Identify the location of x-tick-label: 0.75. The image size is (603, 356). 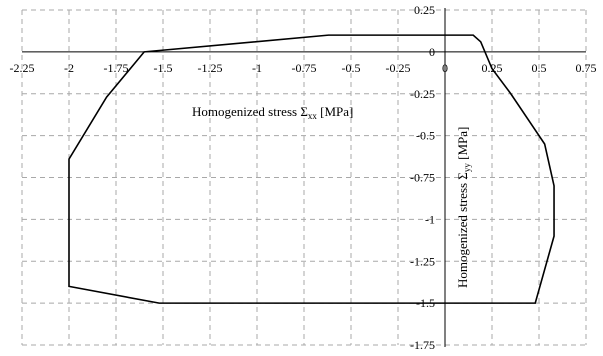
(586, 68).